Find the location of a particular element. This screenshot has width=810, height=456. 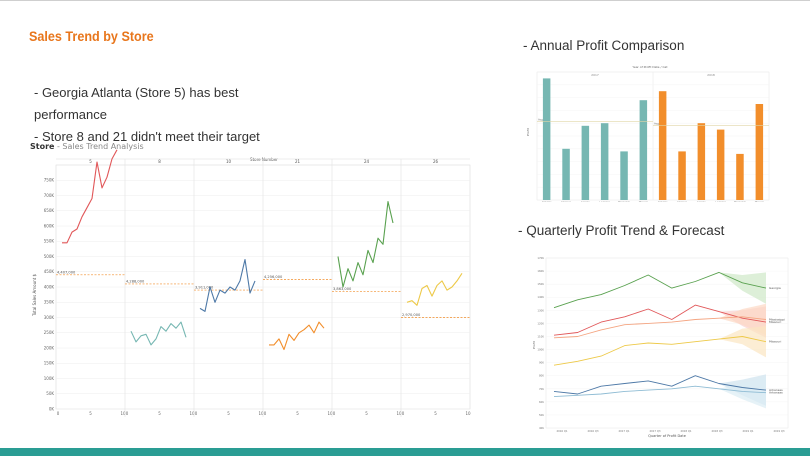

chart1-y-tick: 250K is located at coordinates (49, 332).